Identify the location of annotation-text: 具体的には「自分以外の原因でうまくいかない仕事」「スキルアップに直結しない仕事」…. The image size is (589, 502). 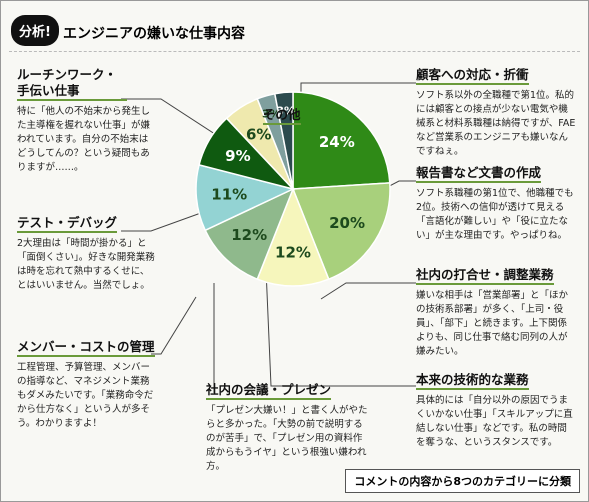
(494, 421).